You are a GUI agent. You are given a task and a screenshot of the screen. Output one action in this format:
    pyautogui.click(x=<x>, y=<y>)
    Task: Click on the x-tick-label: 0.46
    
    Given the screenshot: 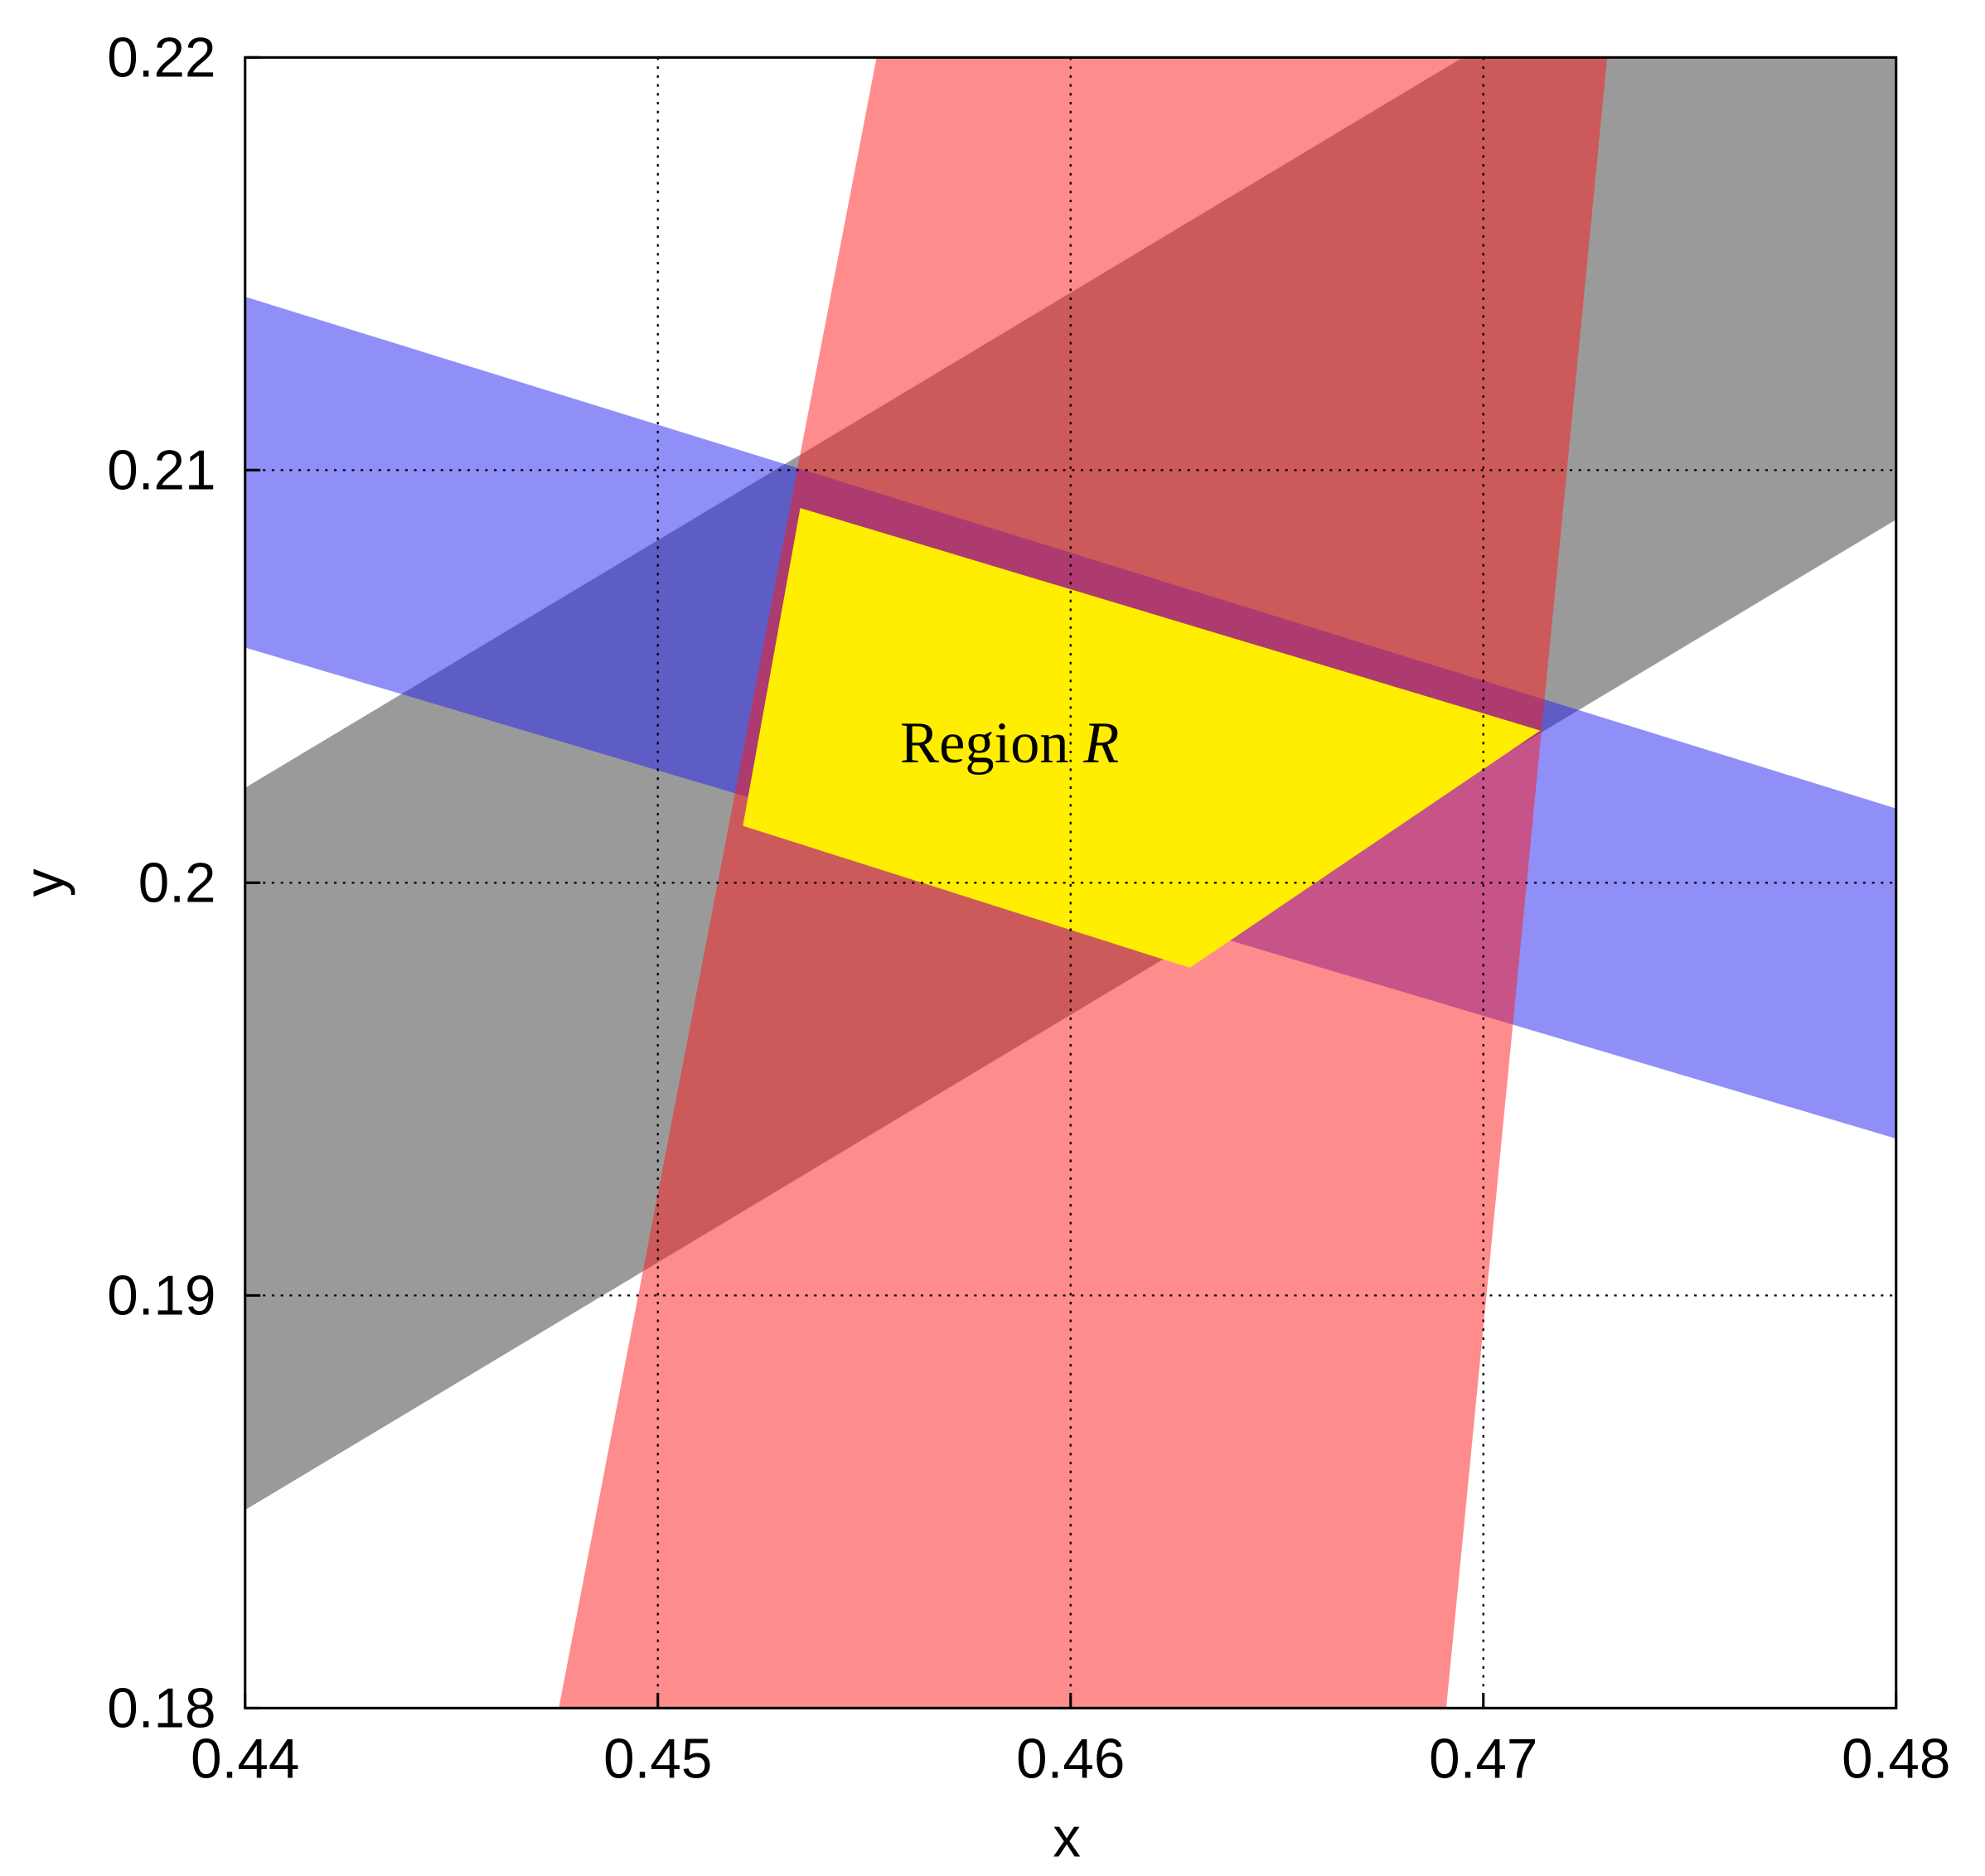 What is the action you would take?
    pyautogui.click(x=1070, y=1760)
    